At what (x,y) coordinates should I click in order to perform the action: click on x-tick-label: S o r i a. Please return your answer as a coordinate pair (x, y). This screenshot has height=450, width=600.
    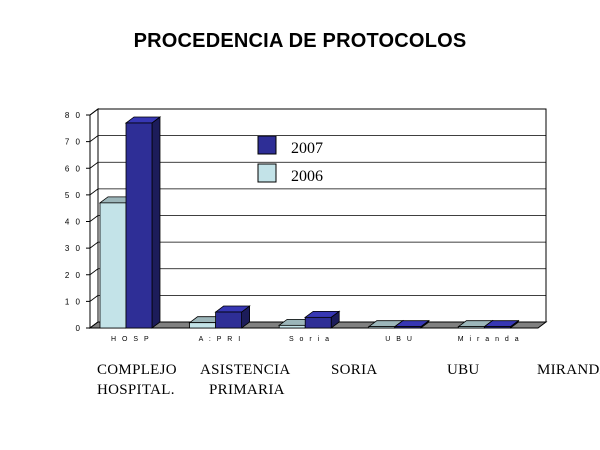
    Looking at the image, I should click on (310, 339).